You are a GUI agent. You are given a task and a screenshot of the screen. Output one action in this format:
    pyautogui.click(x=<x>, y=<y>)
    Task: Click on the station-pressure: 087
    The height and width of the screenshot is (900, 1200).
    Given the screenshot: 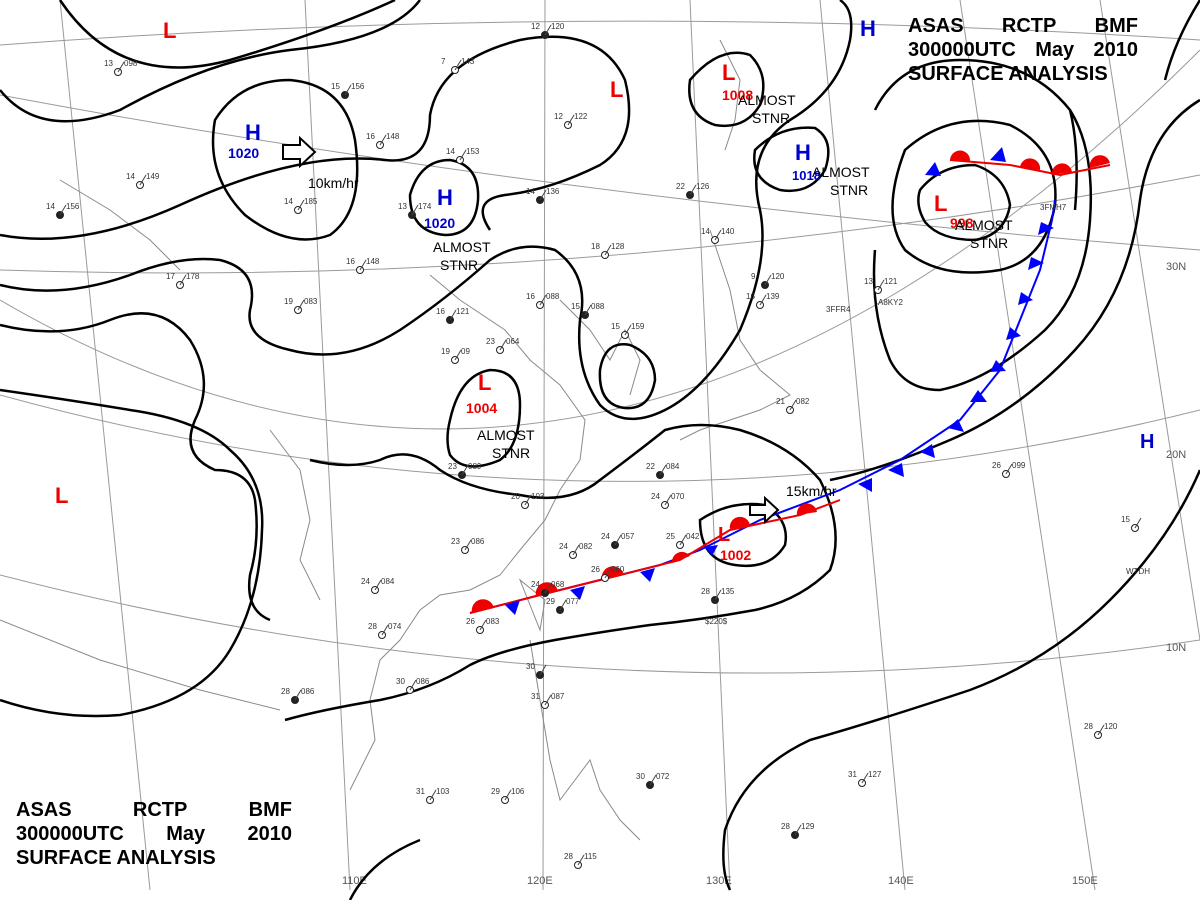 What is the action you would take?
    pyautogui.click(x=558, y=696)
    